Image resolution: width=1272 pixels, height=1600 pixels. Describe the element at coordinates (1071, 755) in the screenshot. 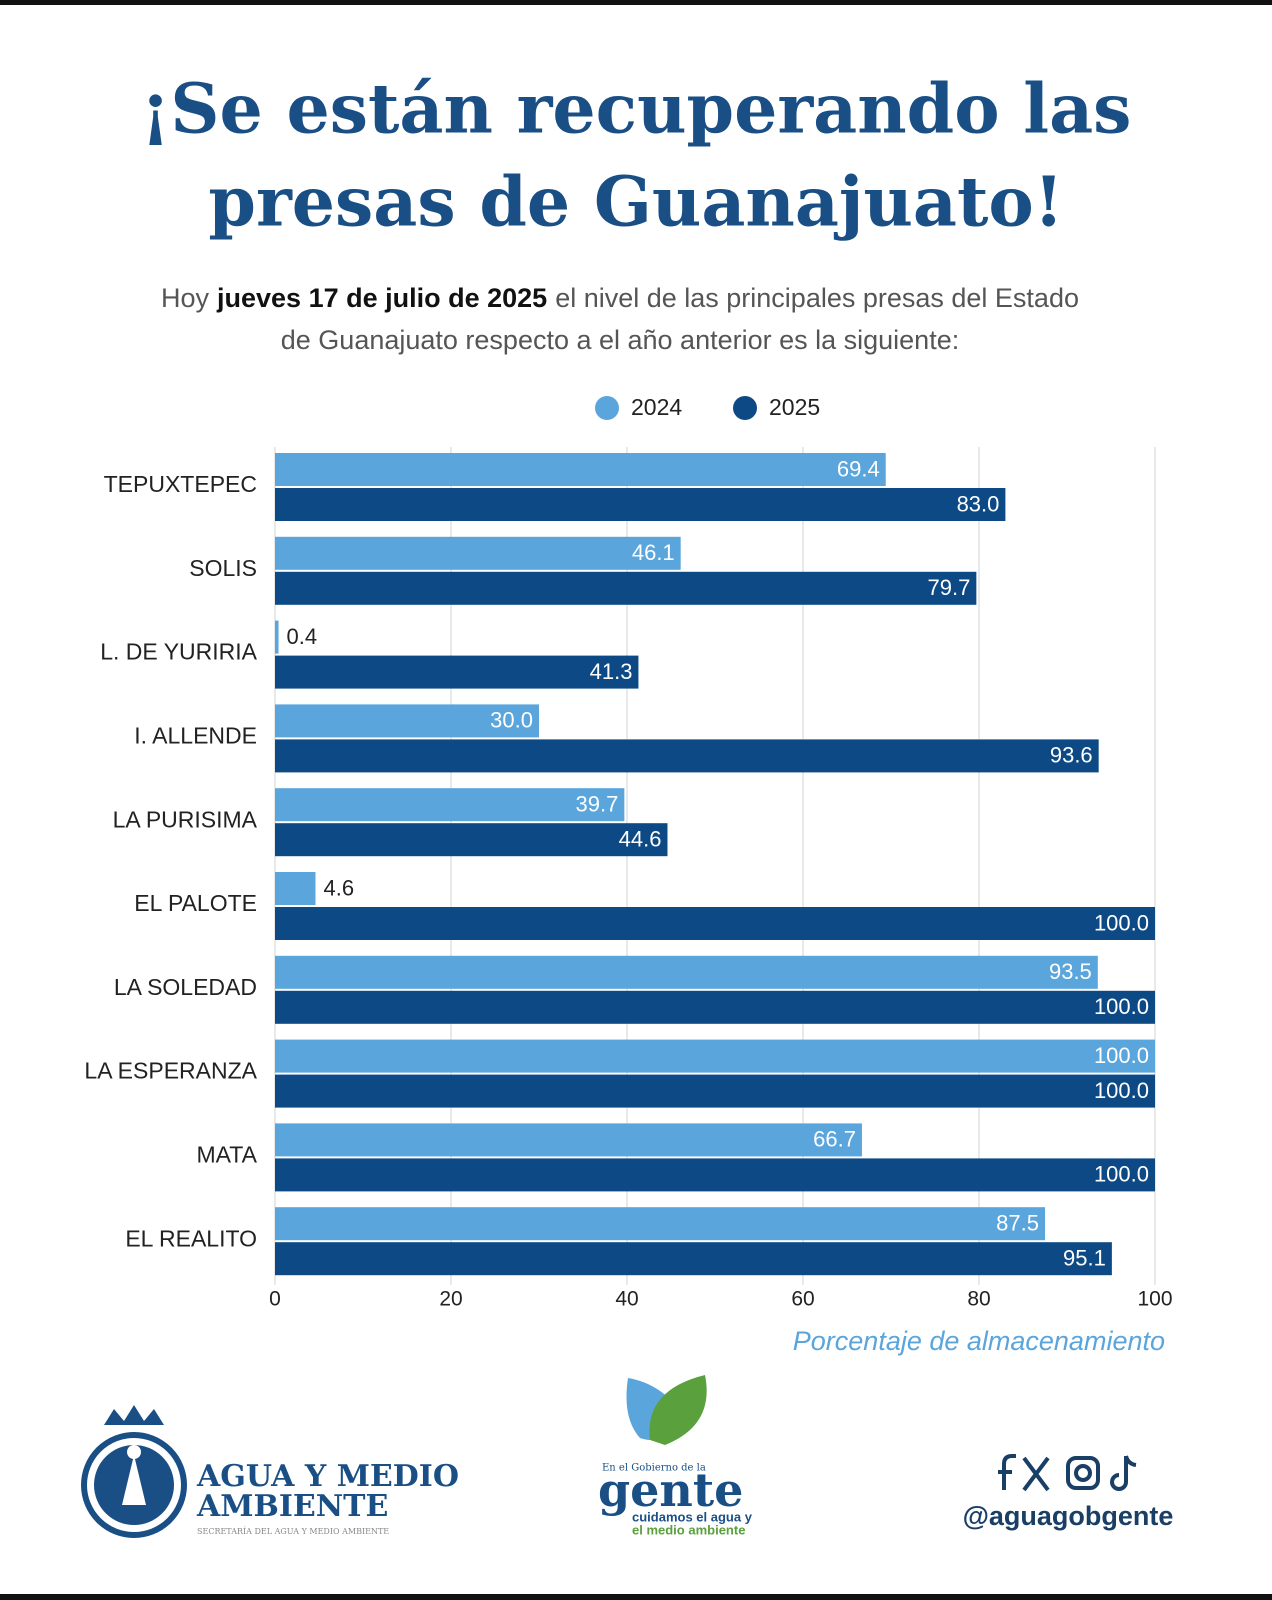

I see `value-label: 93.6` at that location.